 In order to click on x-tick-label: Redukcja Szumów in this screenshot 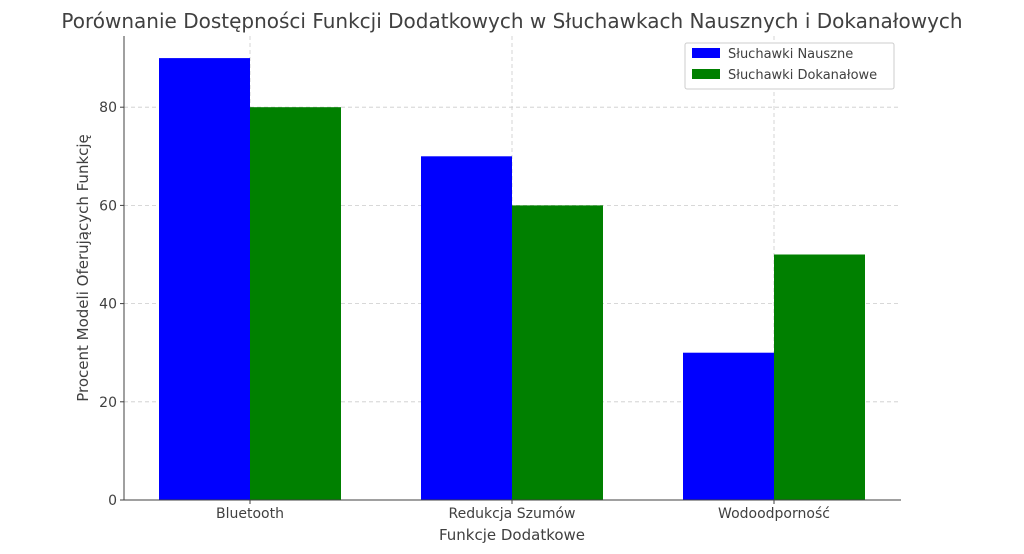, I will do `click(512, 514)`.